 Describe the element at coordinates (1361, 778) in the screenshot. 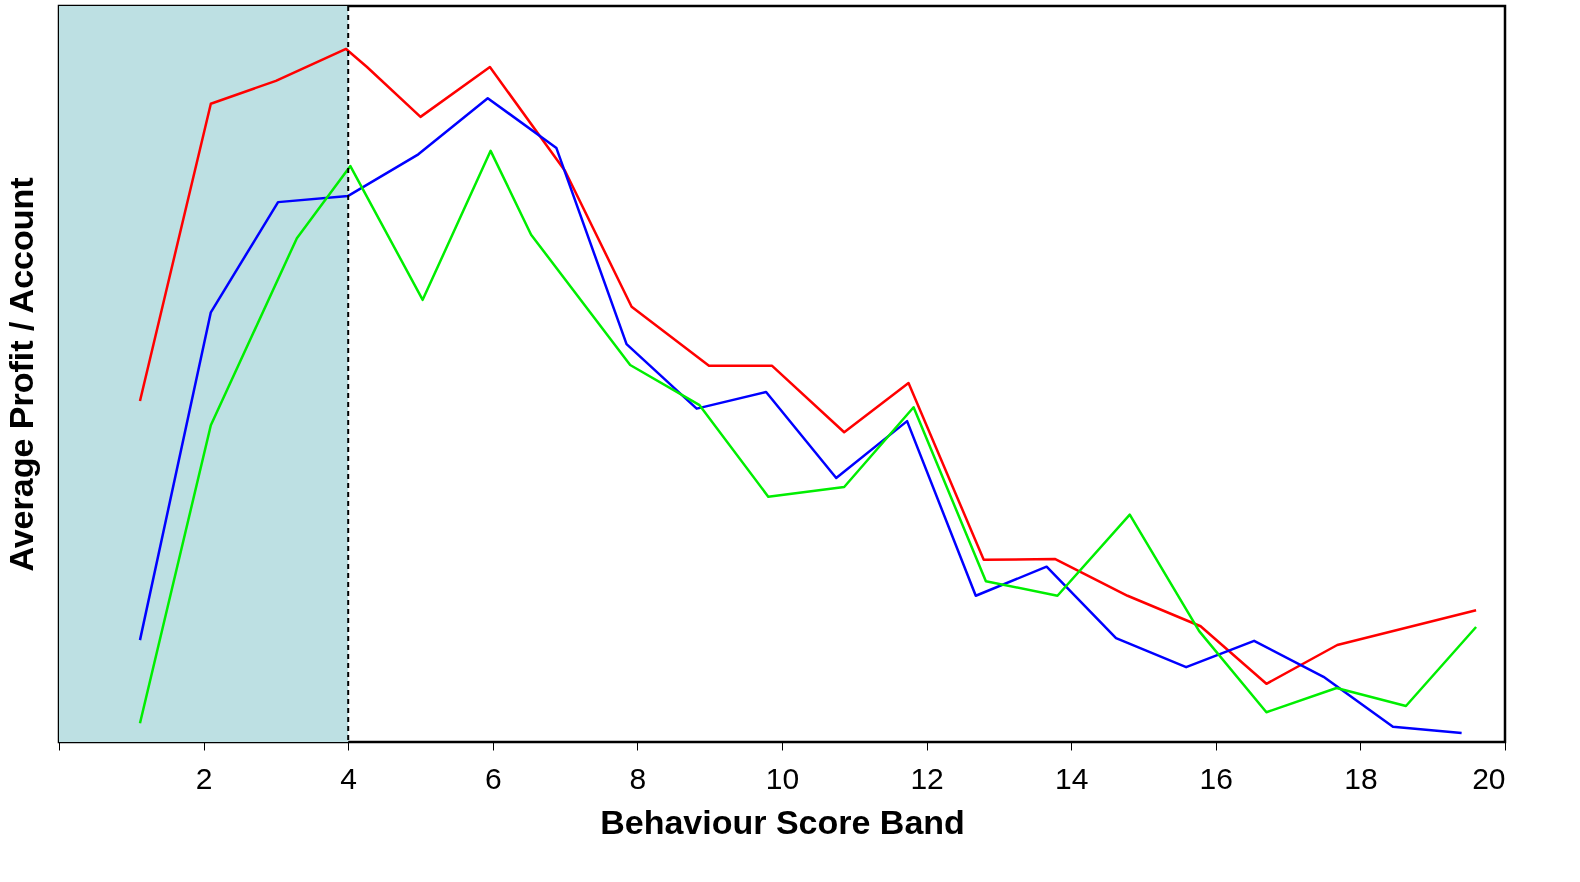

I see `x-tick-label: 18` at that location.